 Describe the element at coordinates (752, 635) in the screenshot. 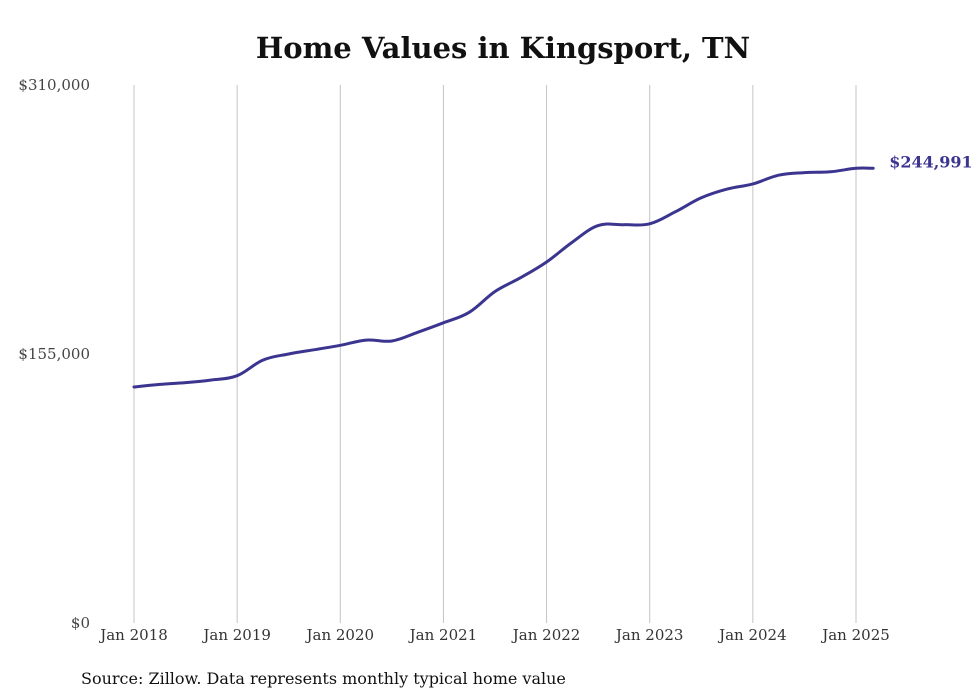

I see `x-tick-label: Jan 2024` at that location.